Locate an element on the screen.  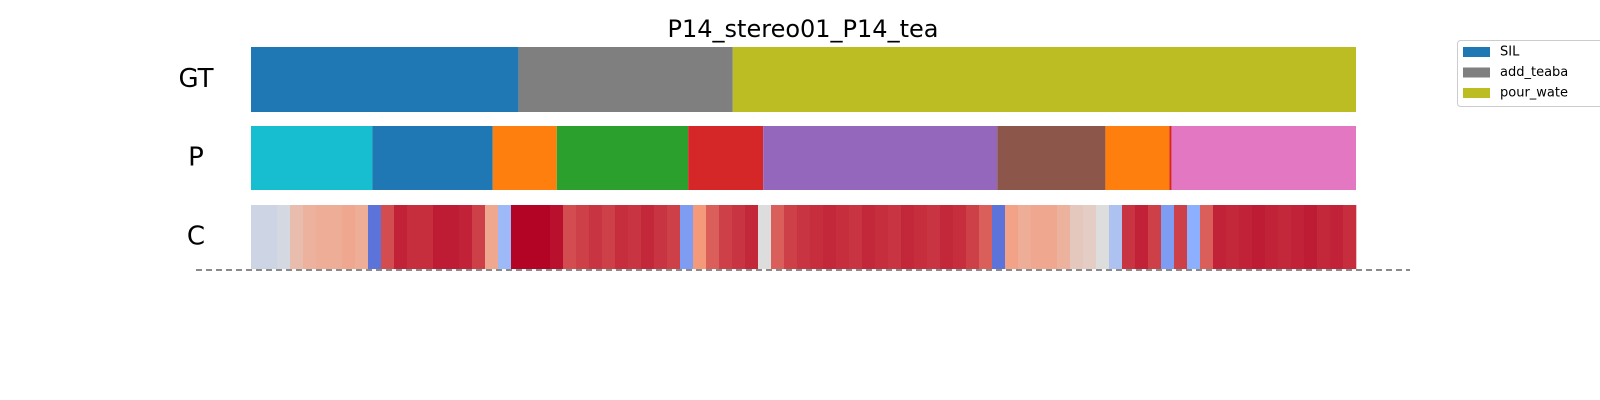
row-label: GT is located at coordinates (195, 79).